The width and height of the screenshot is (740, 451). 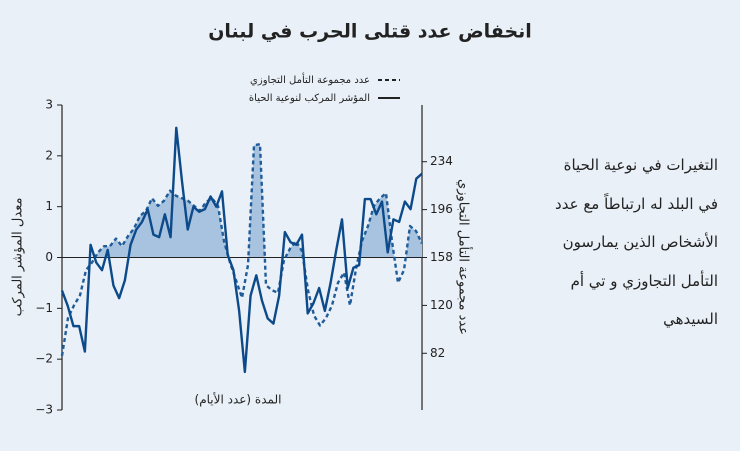 What do you see at coordinates (238, 399) in the screenshot?
I see `x-axis-label: المدة (عدد الأيام)` at bounding box center [238, 399].